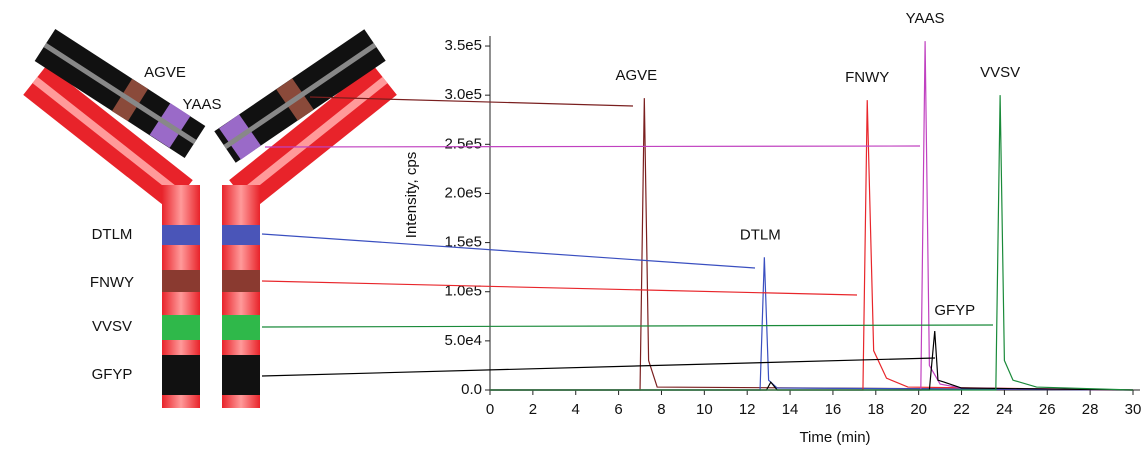 The height and width of the screenshot is (456, 1148). I want to click on x-tick-label: 16, so click(833, 409).